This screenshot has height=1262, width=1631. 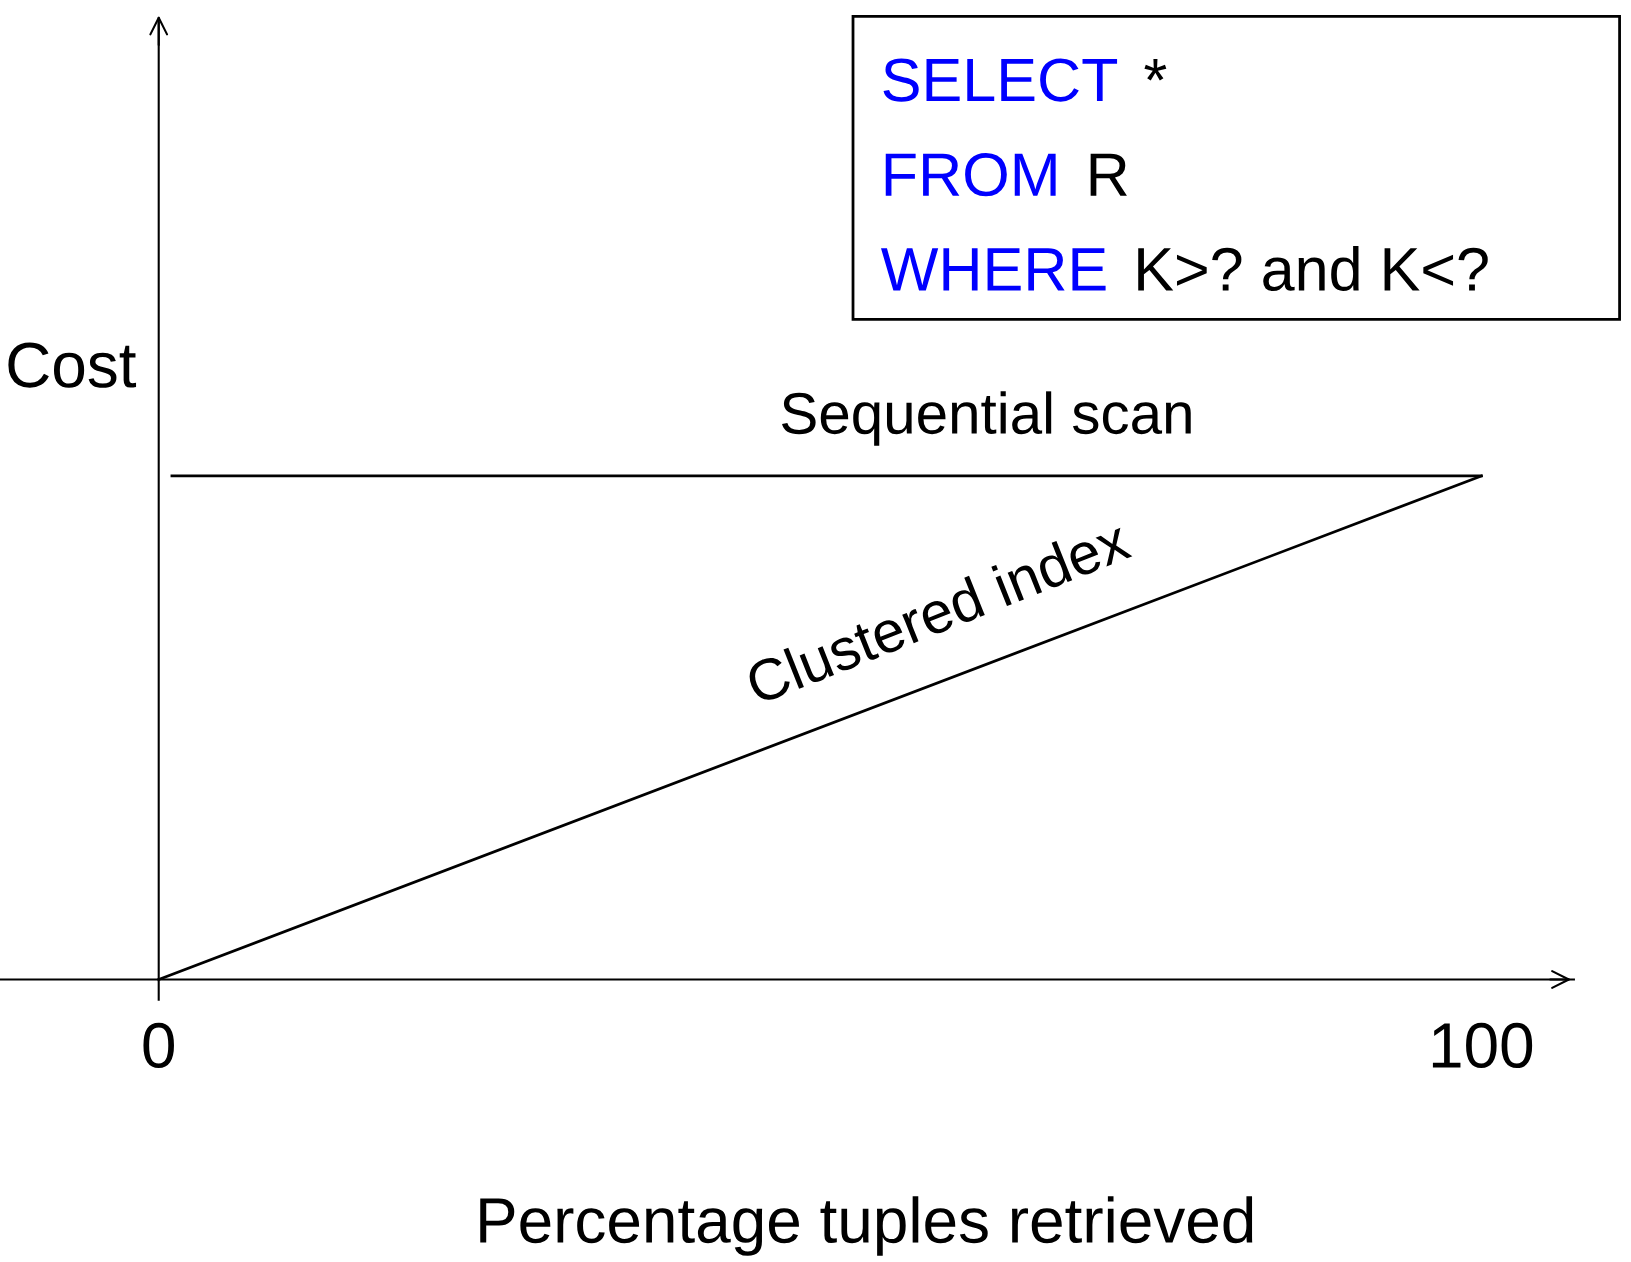 I want to click on x-tick-label: 100, so click(x=1482, y=1045).